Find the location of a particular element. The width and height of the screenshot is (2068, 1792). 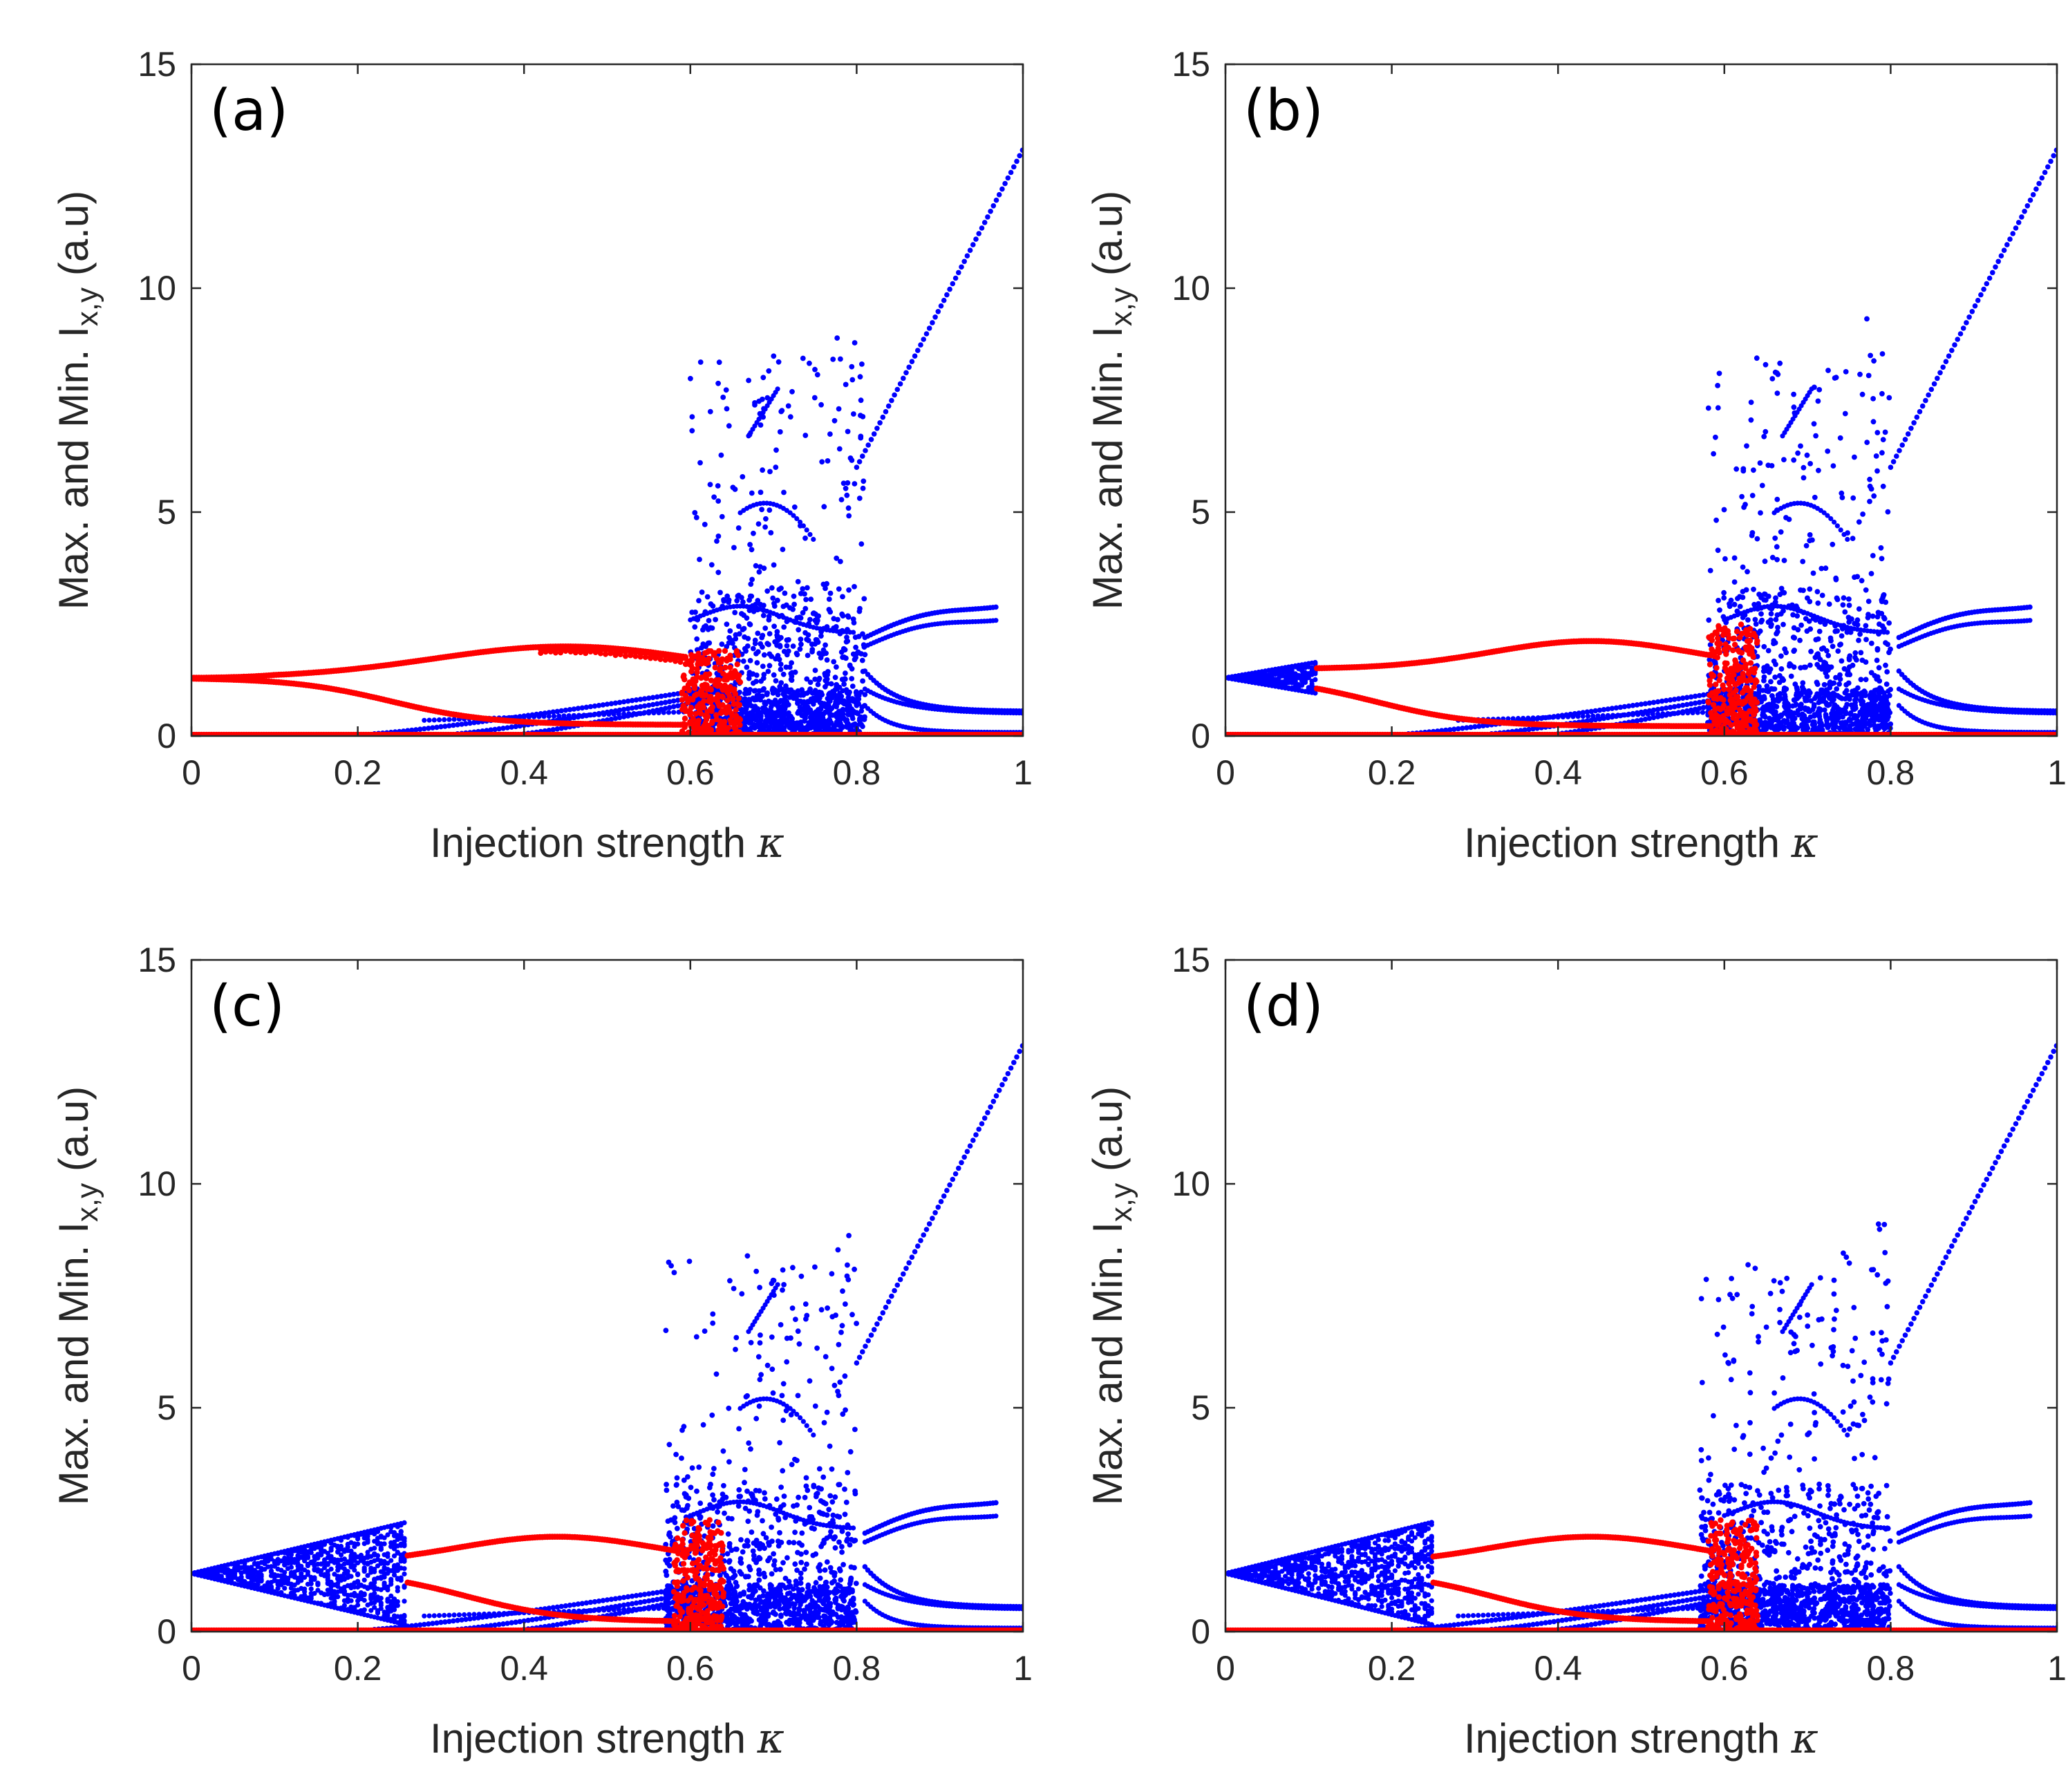

data-points is located at coordinates (1641, 441).